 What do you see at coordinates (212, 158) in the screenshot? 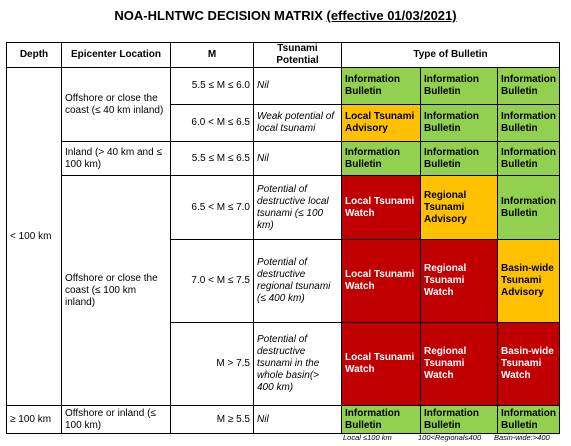
I see `magnitude-cell: 5.5 ≤ M ≤ 6.5` at bounding box center [212, 158].